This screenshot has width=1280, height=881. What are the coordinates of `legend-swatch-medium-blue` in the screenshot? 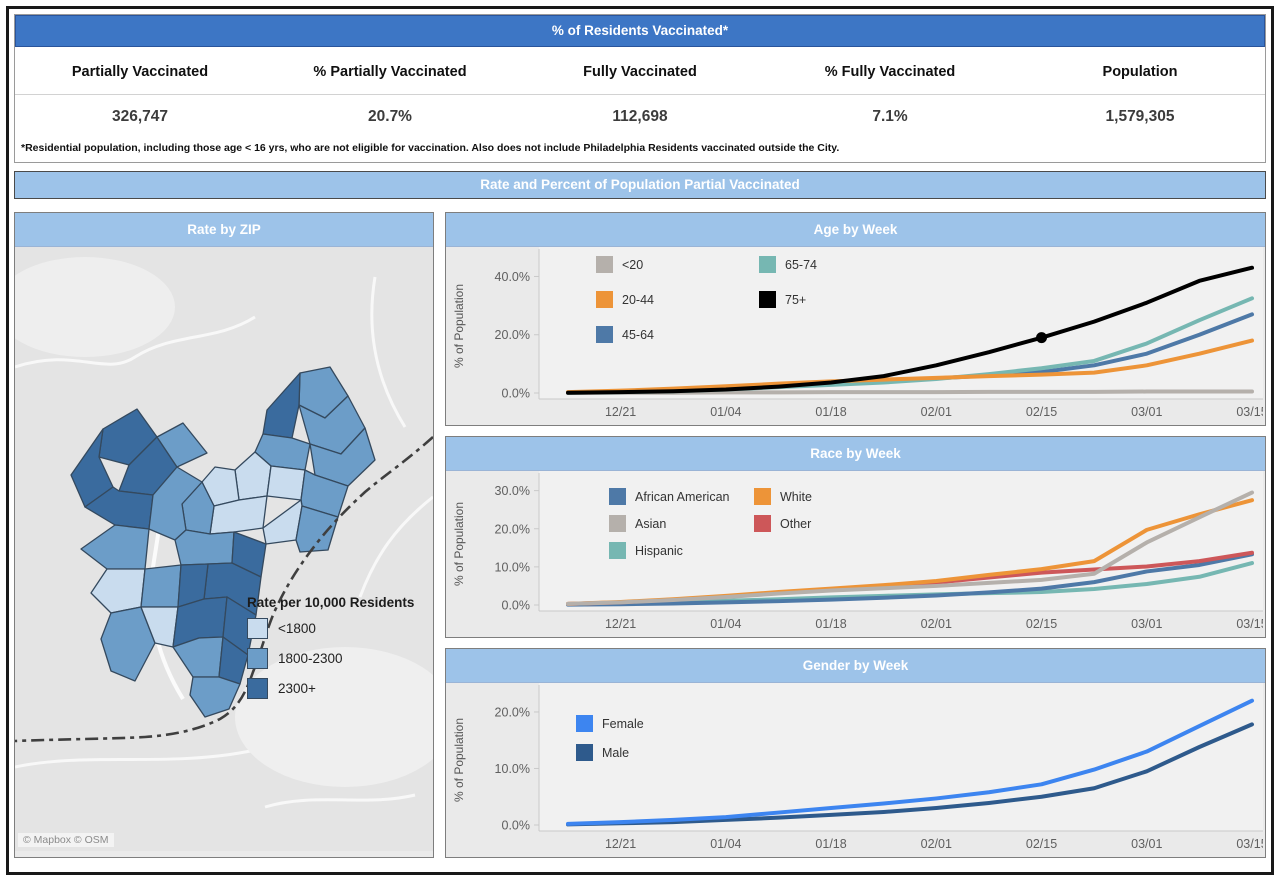 It's located at (257, 658).